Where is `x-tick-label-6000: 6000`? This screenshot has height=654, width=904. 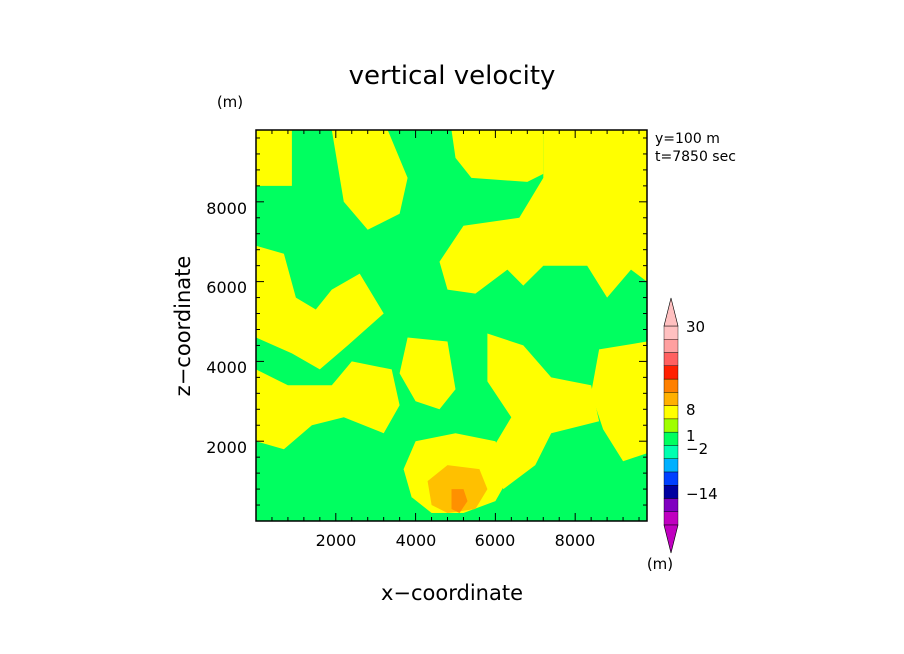
x-tick-label-6000: 6000 is located at coordinates (495, 540).